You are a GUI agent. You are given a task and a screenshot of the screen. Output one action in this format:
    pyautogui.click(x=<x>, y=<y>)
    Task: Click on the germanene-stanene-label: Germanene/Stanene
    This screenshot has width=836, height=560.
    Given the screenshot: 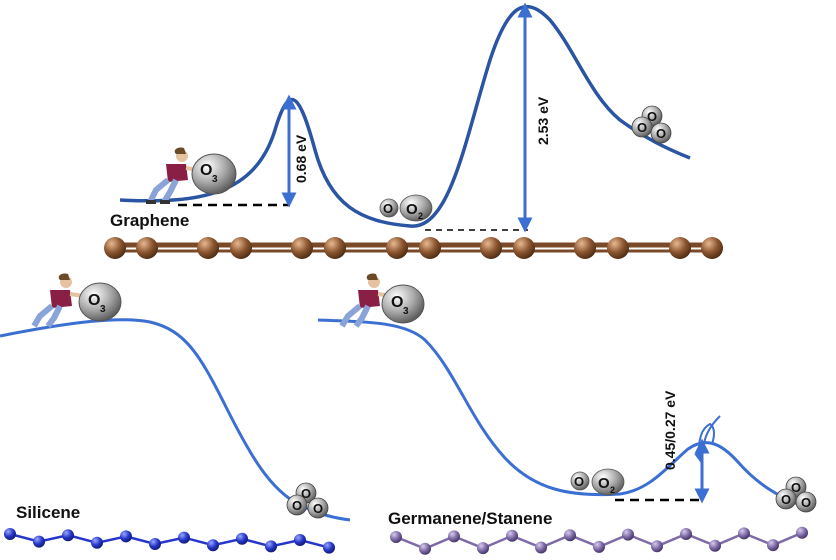 What is the action you would take?
    pyautogui.click(x=470, y=518)
    